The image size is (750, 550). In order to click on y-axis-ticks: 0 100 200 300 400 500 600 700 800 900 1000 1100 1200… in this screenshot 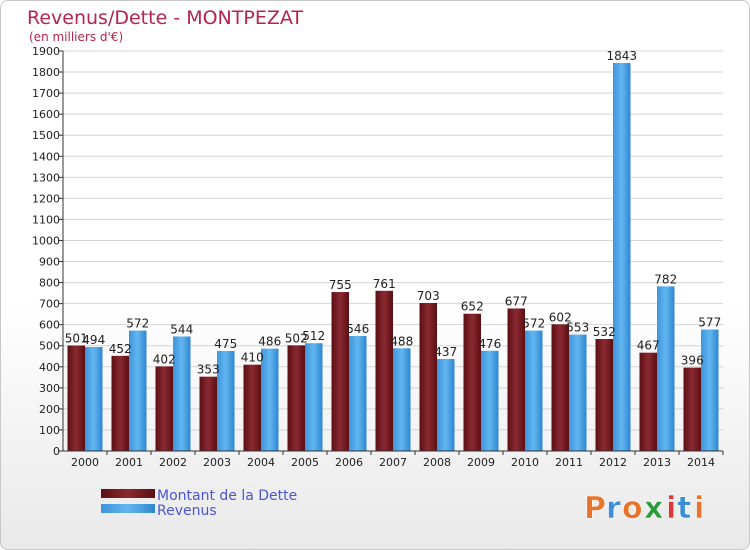, I will do `click(47, 251)`.